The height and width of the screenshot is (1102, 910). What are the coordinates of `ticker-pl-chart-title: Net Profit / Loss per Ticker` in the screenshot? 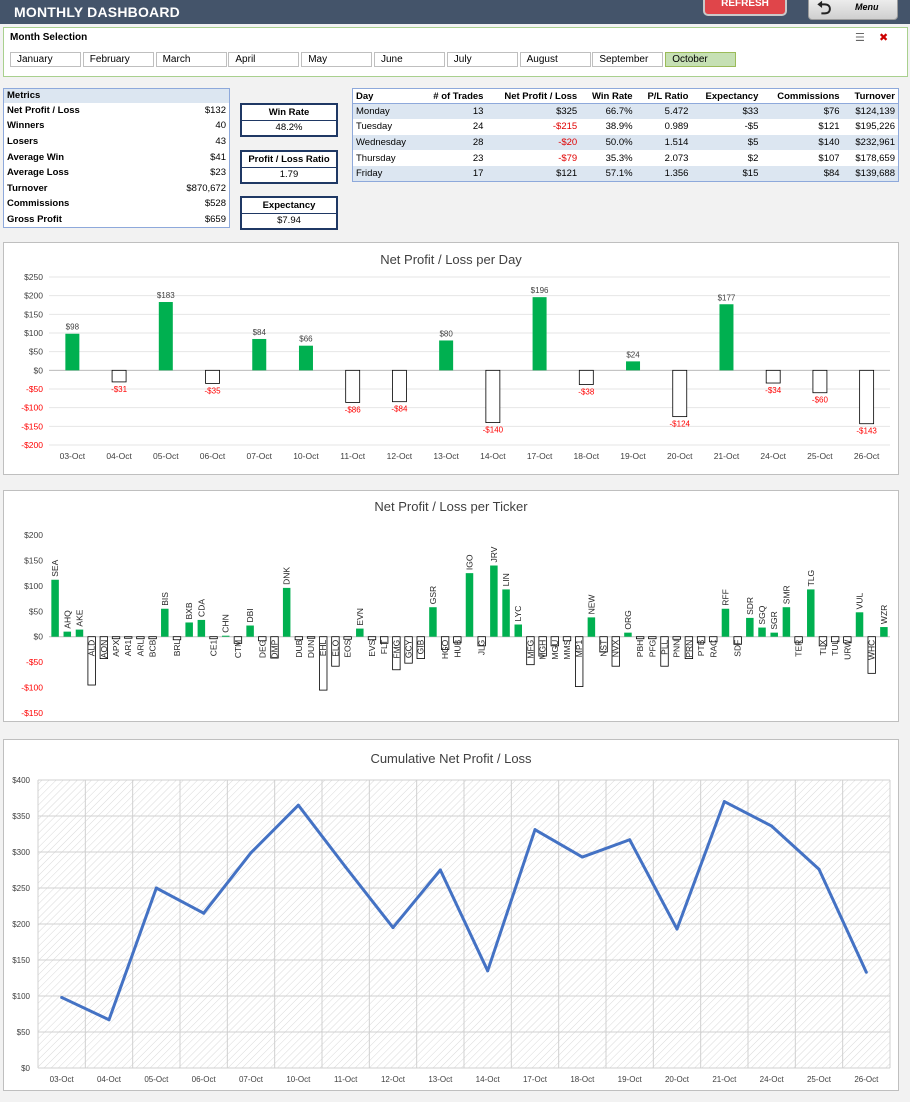 It's located at (451, 506).